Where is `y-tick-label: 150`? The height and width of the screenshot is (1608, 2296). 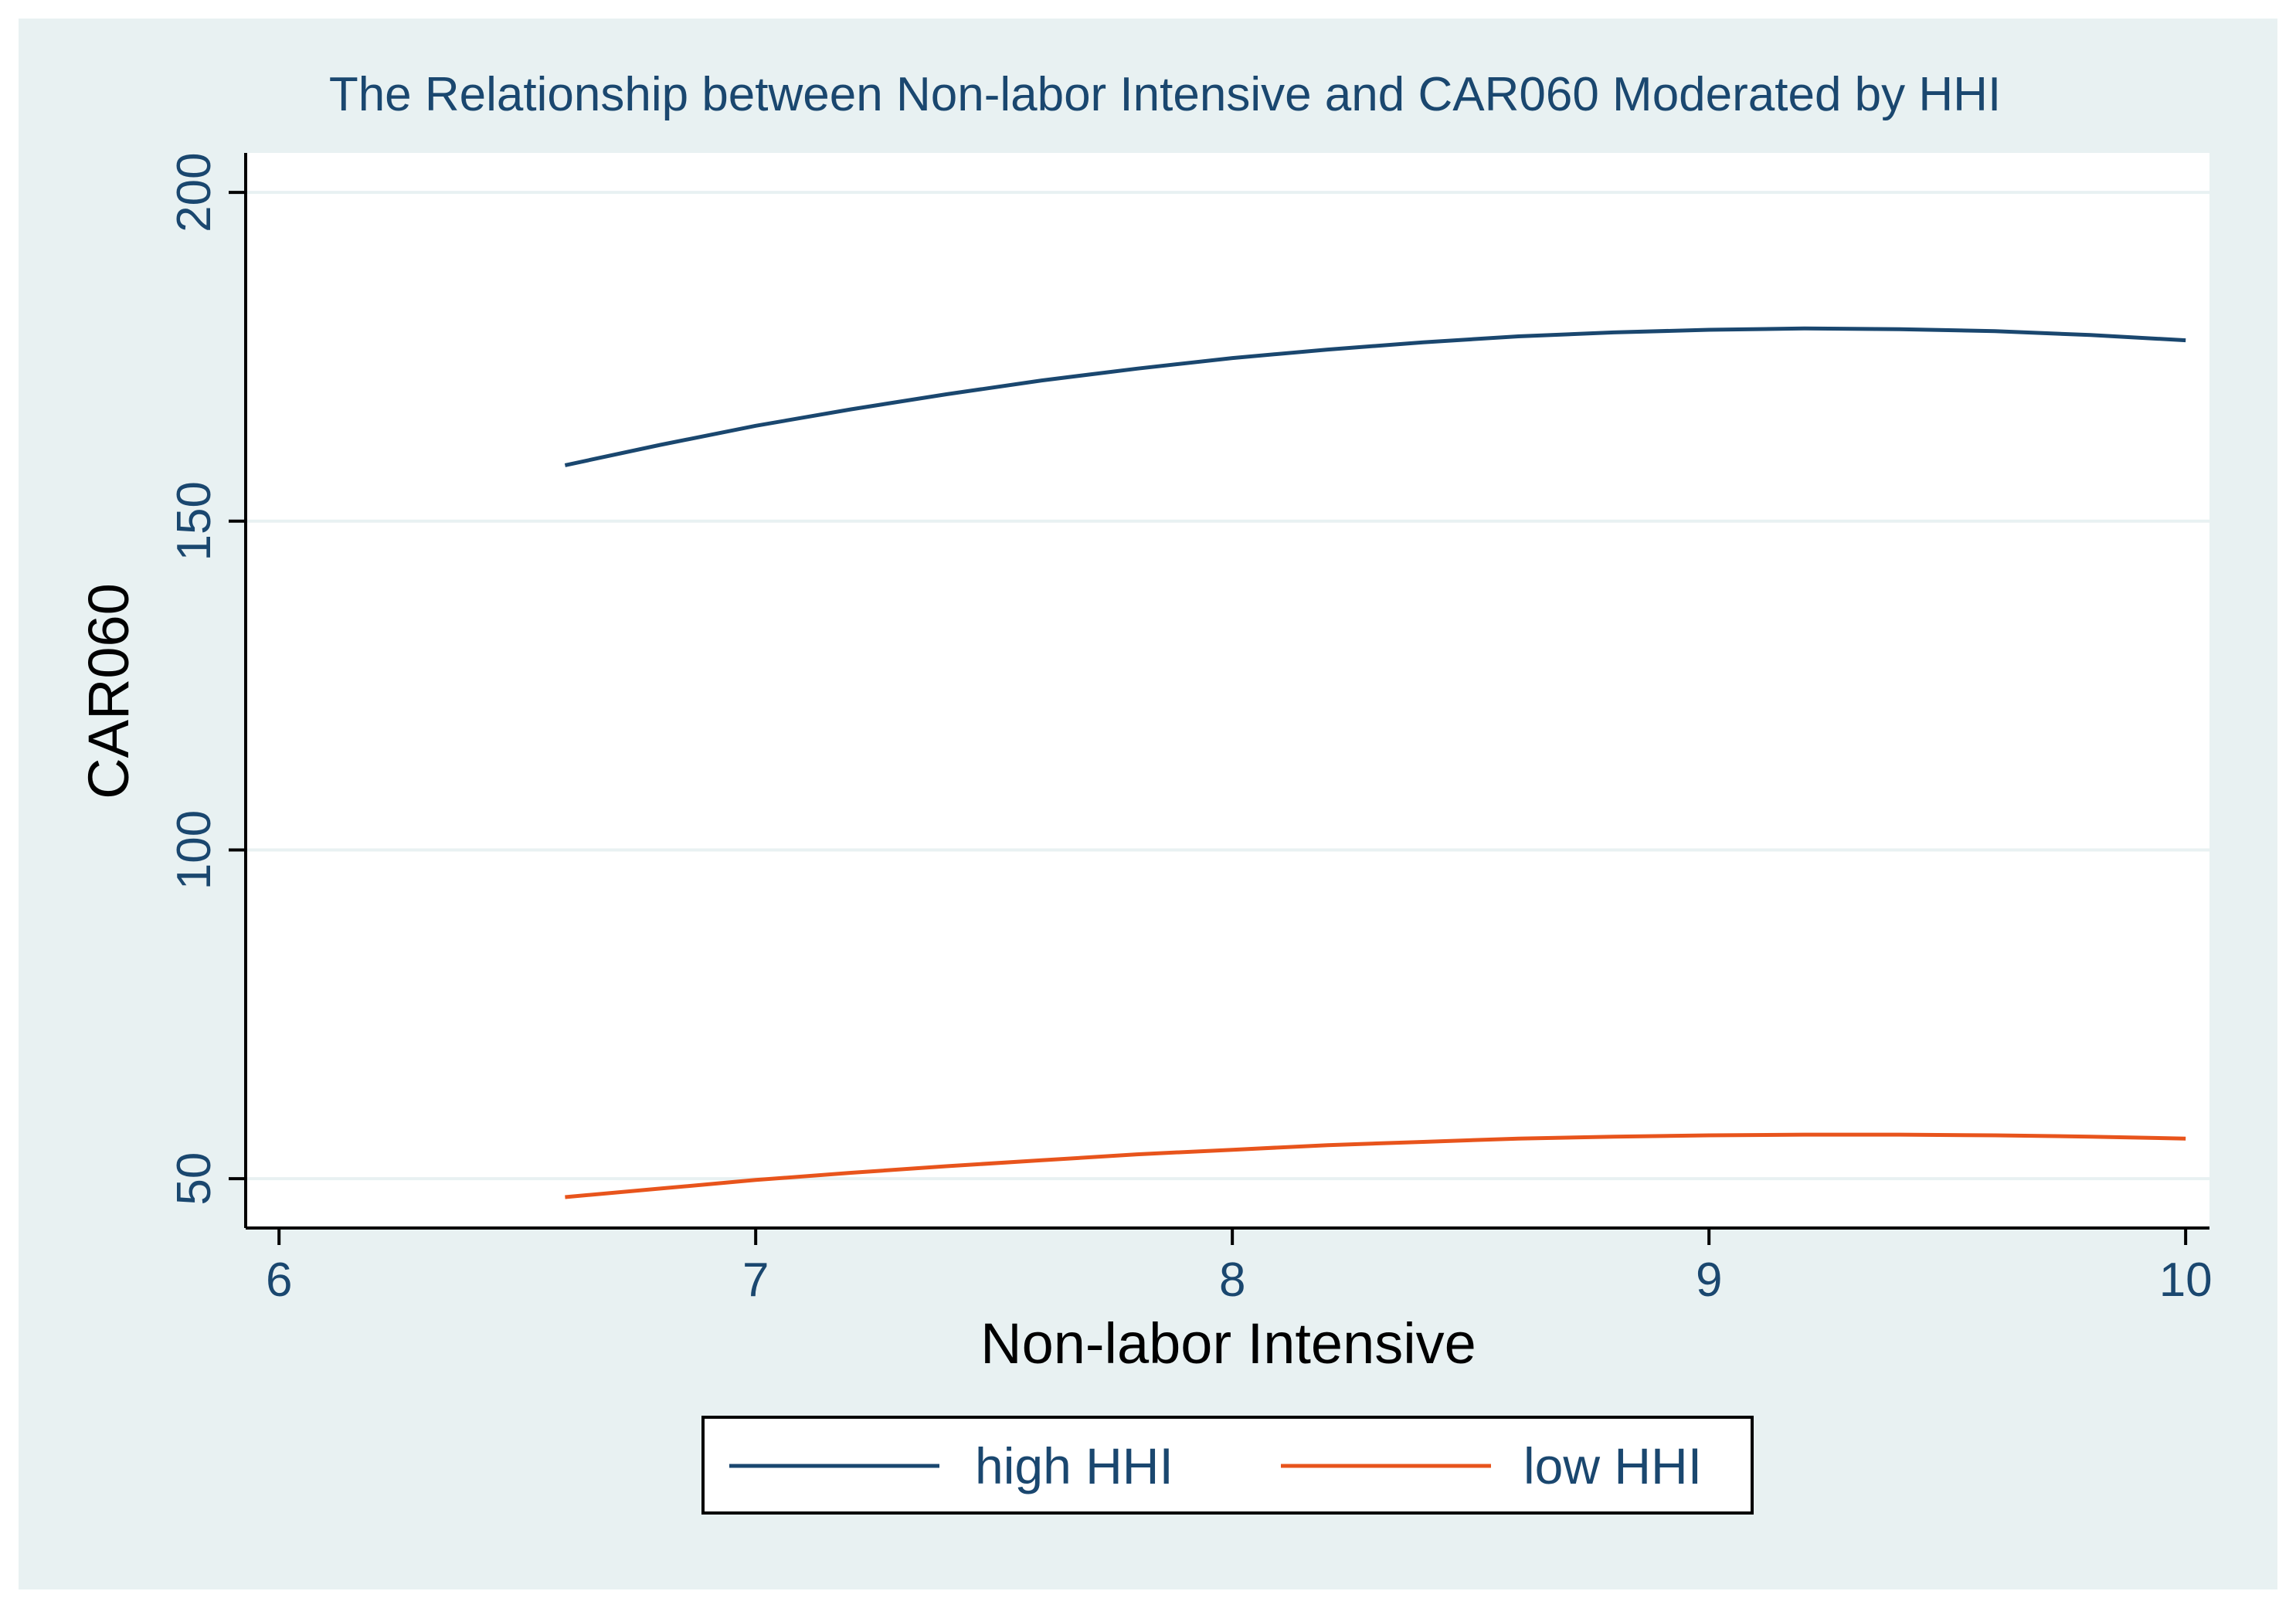 y-tick-label: 150 is located at coordinates (194, 521).